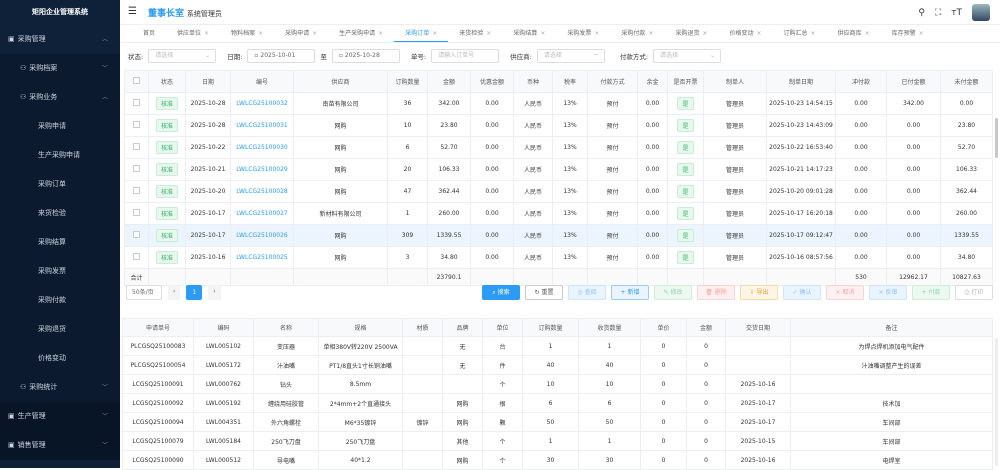 The width and height of the screenshot is (1000, 470). I want to click on tab-13: 供应商库 ×, so click(854, 33).